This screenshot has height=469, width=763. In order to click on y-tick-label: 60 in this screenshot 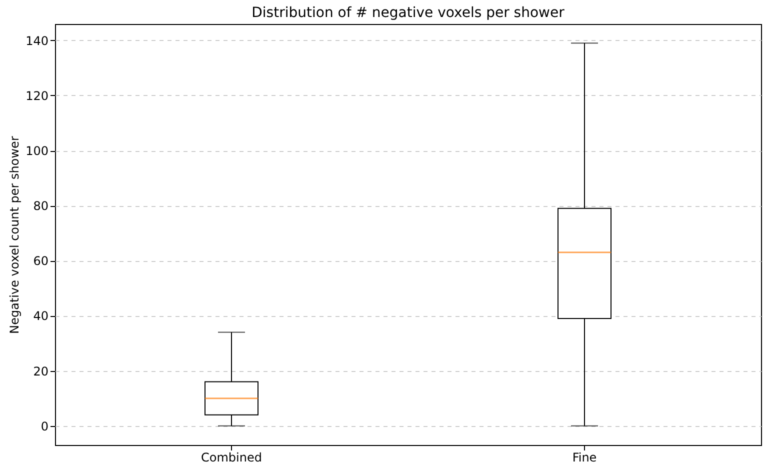, I will do `click(40, 261)`.